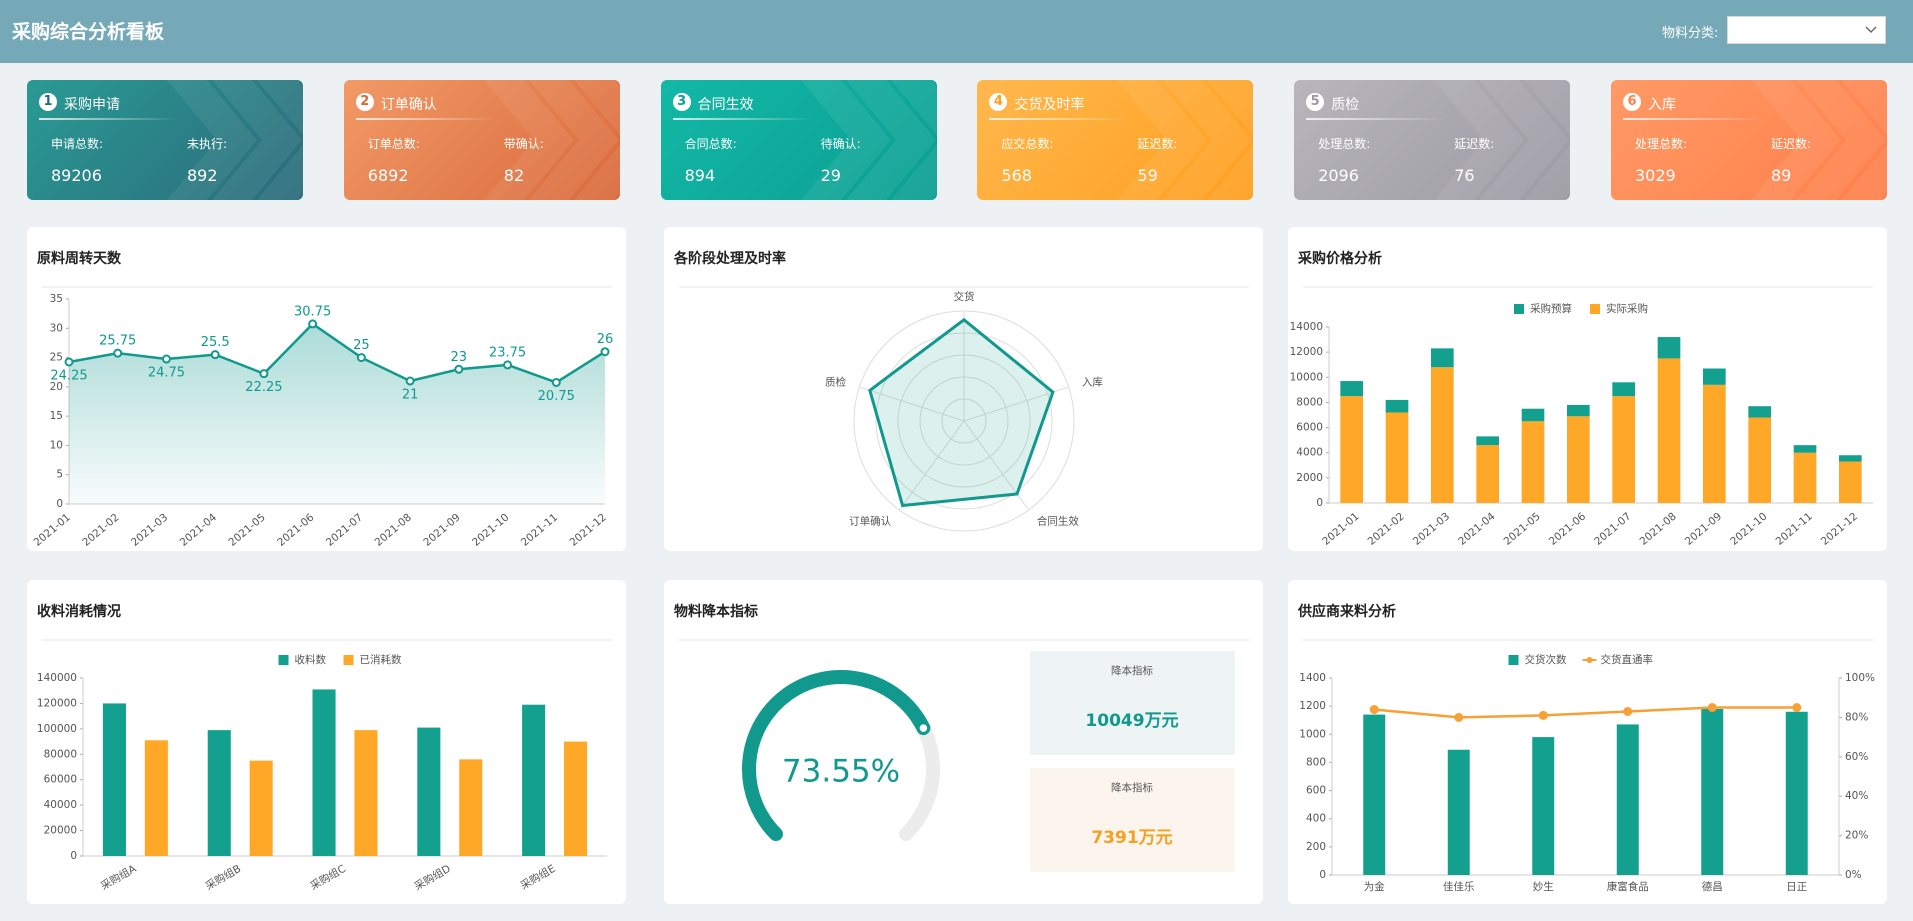 Image resolution: width=1913 pixels, height=921 pixels. I want to click on radar-indicator: 合同生效, so click(1058, 520).